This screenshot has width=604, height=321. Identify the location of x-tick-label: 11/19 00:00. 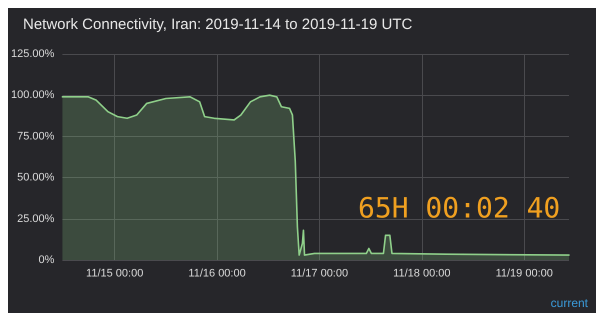
(524, 274).